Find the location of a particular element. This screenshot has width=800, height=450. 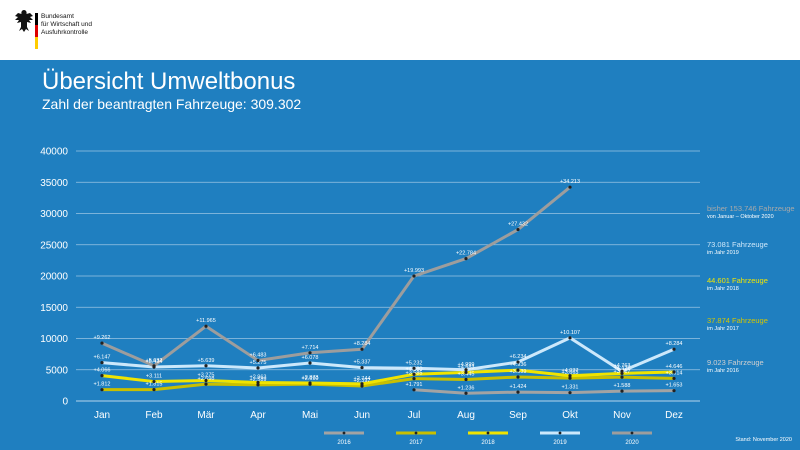

y-tick-label: 5000 is located at coordinates (57, 370).